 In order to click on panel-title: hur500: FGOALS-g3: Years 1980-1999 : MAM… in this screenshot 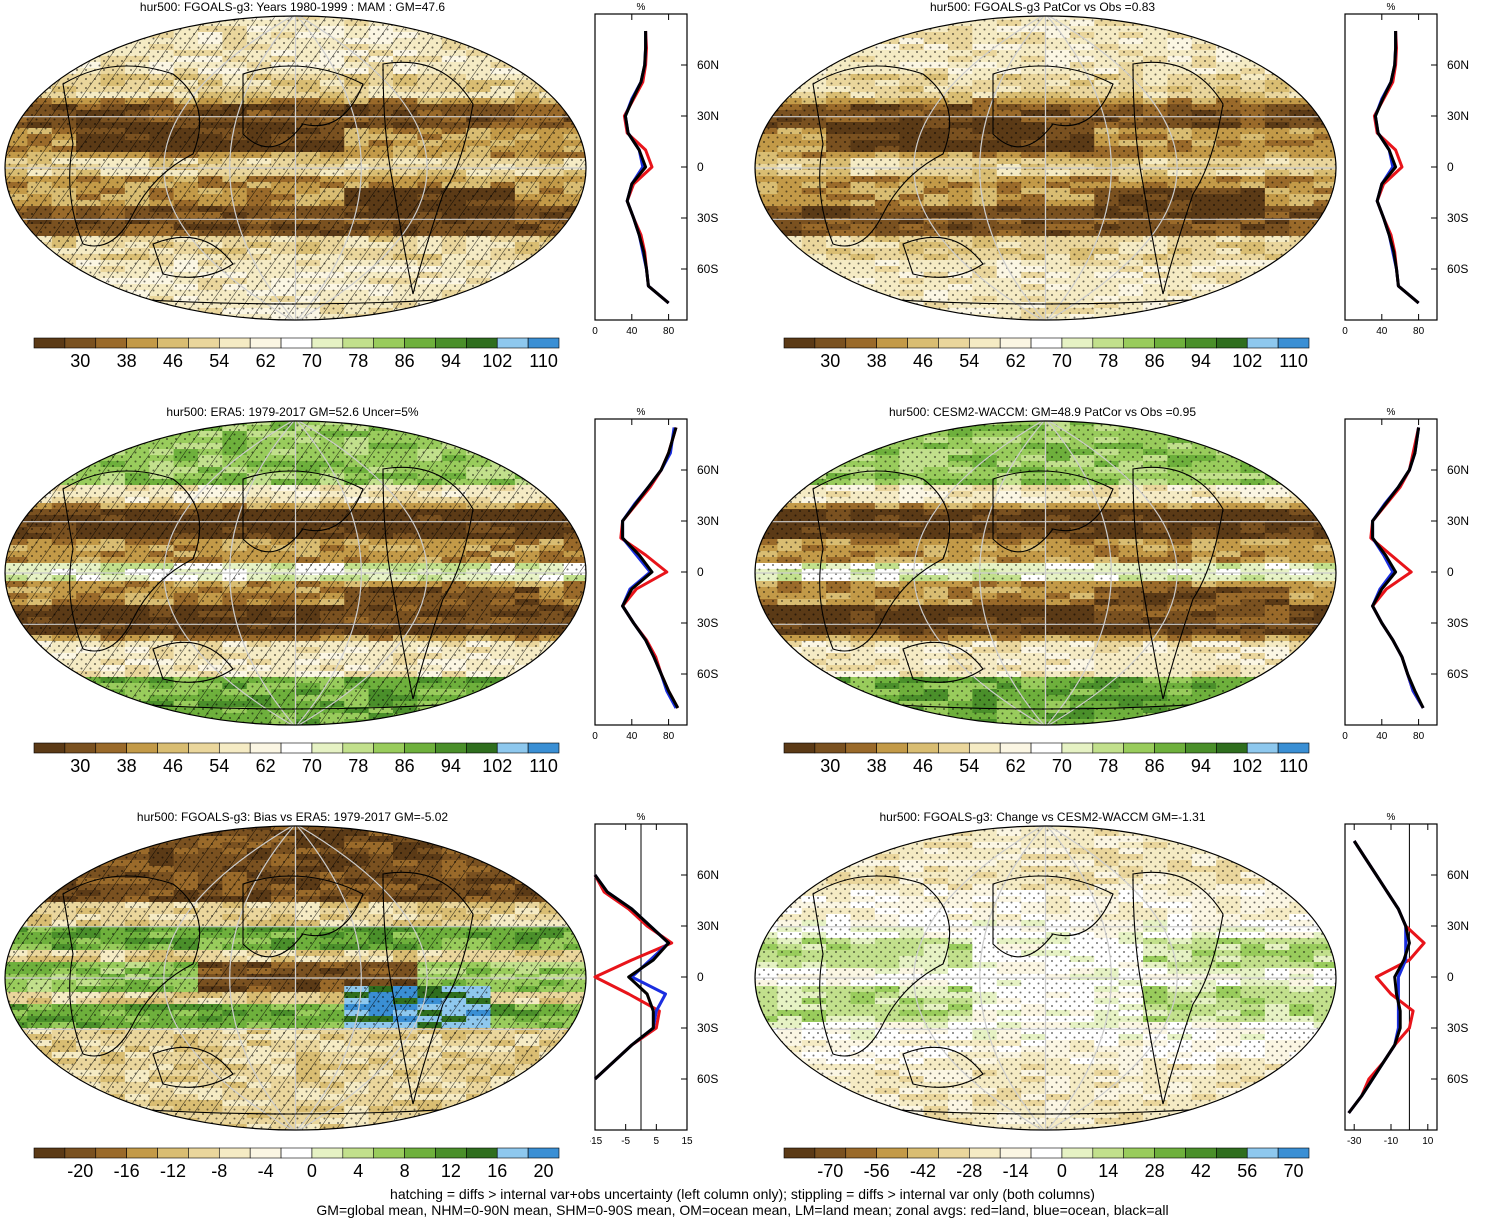, I will do `click(292, 7)`.